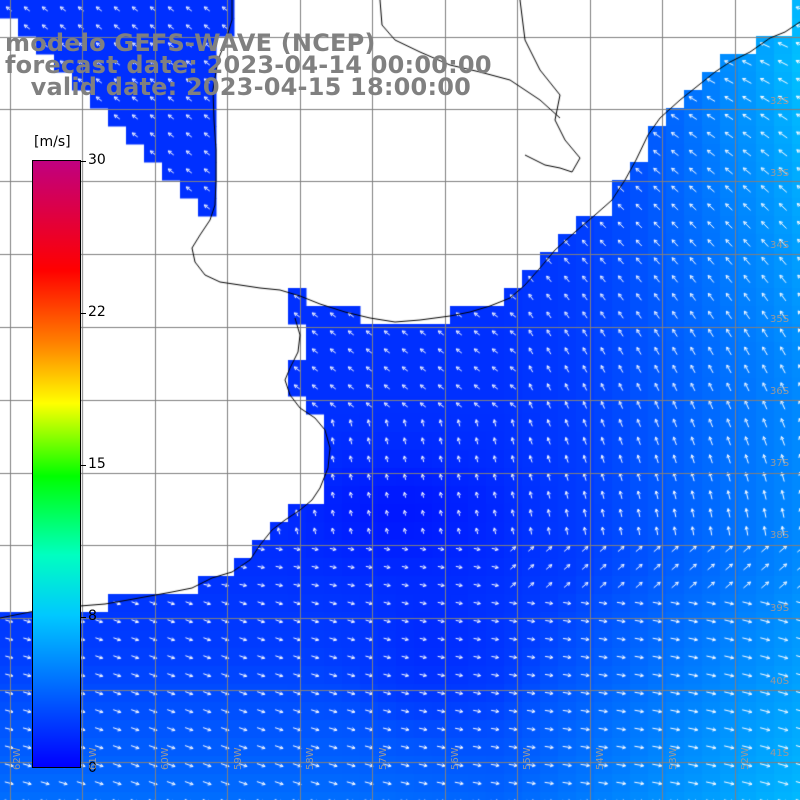 The image size is (800, 800). I want to click on latitude-label: 39S, so click(780, 608).